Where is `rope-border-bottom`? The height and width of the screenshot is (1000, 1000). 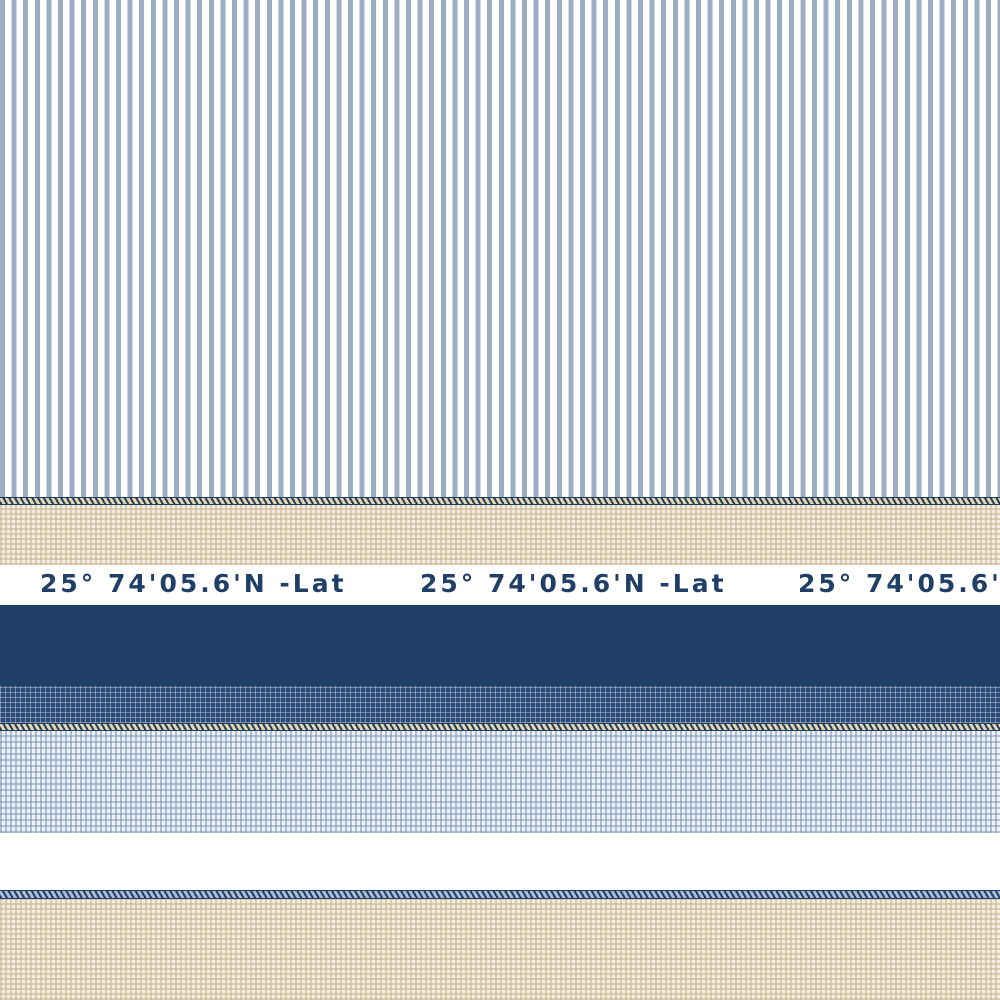
rope-border-bottom is located at coordinates (500, 894).